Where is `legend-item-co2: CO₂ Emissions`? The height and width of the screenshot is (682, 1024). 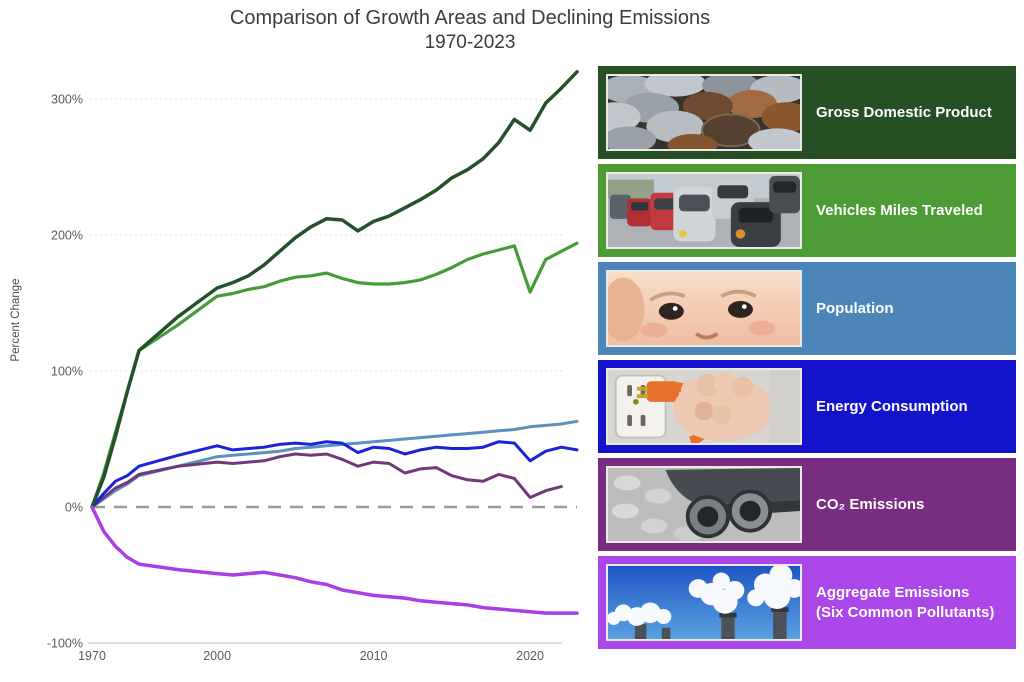 legend-item-co2: CO₂ Emissions is located at coordinates (807, 504).